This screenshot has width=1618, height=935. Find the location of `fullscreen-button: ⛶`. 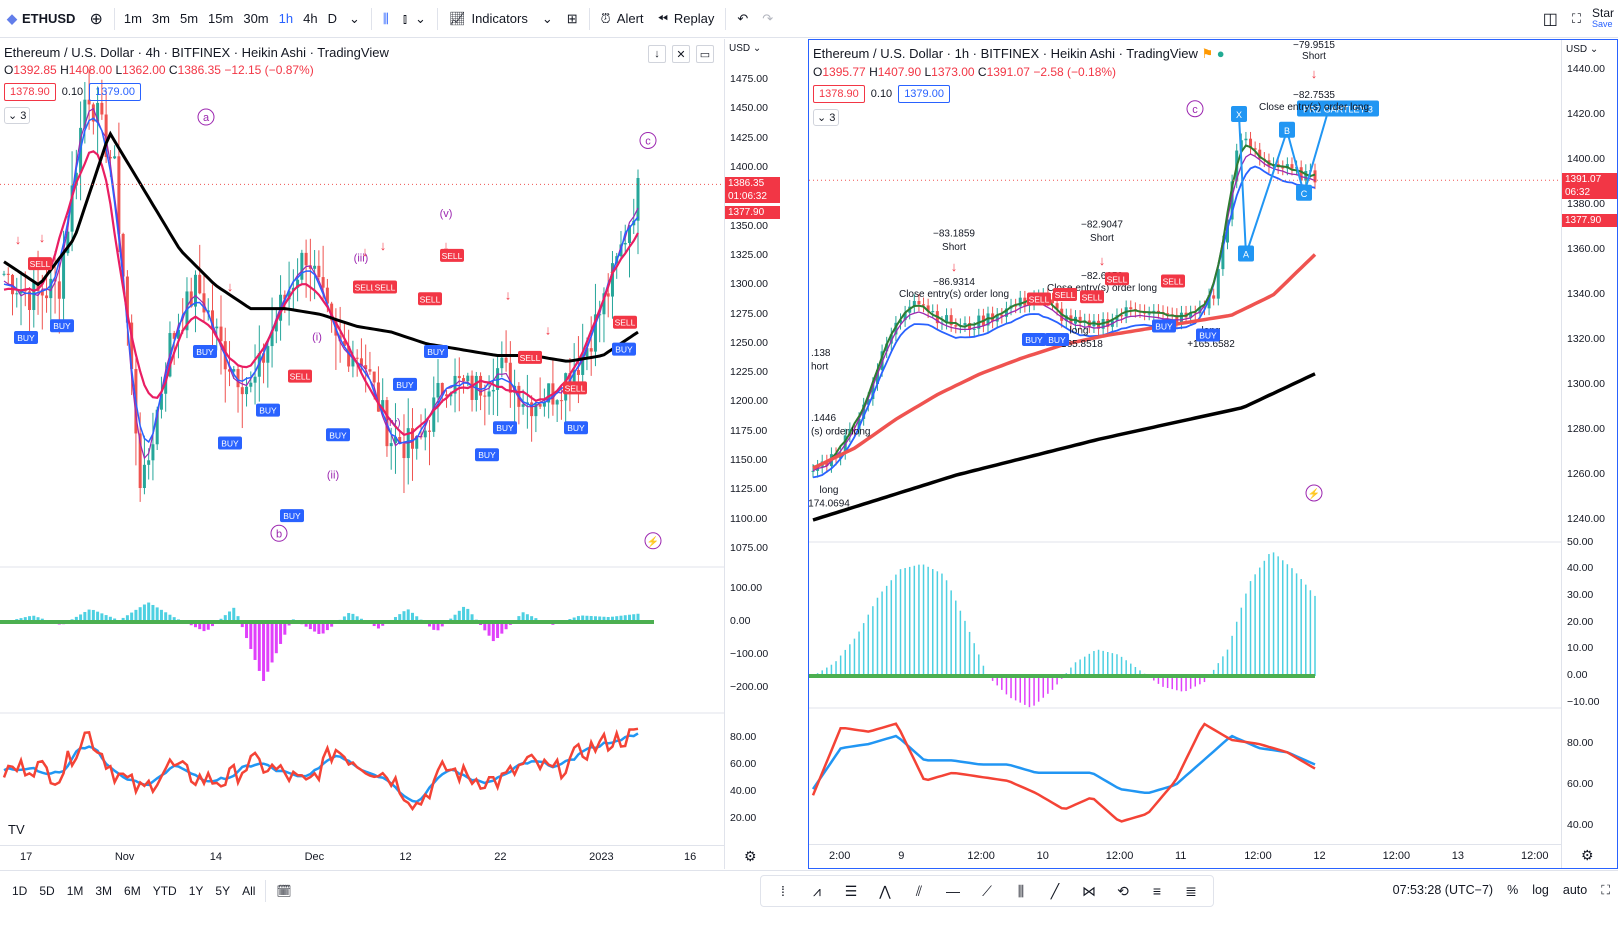

fullscreen-button: ⛶ is located at coordinates (1576, 19).